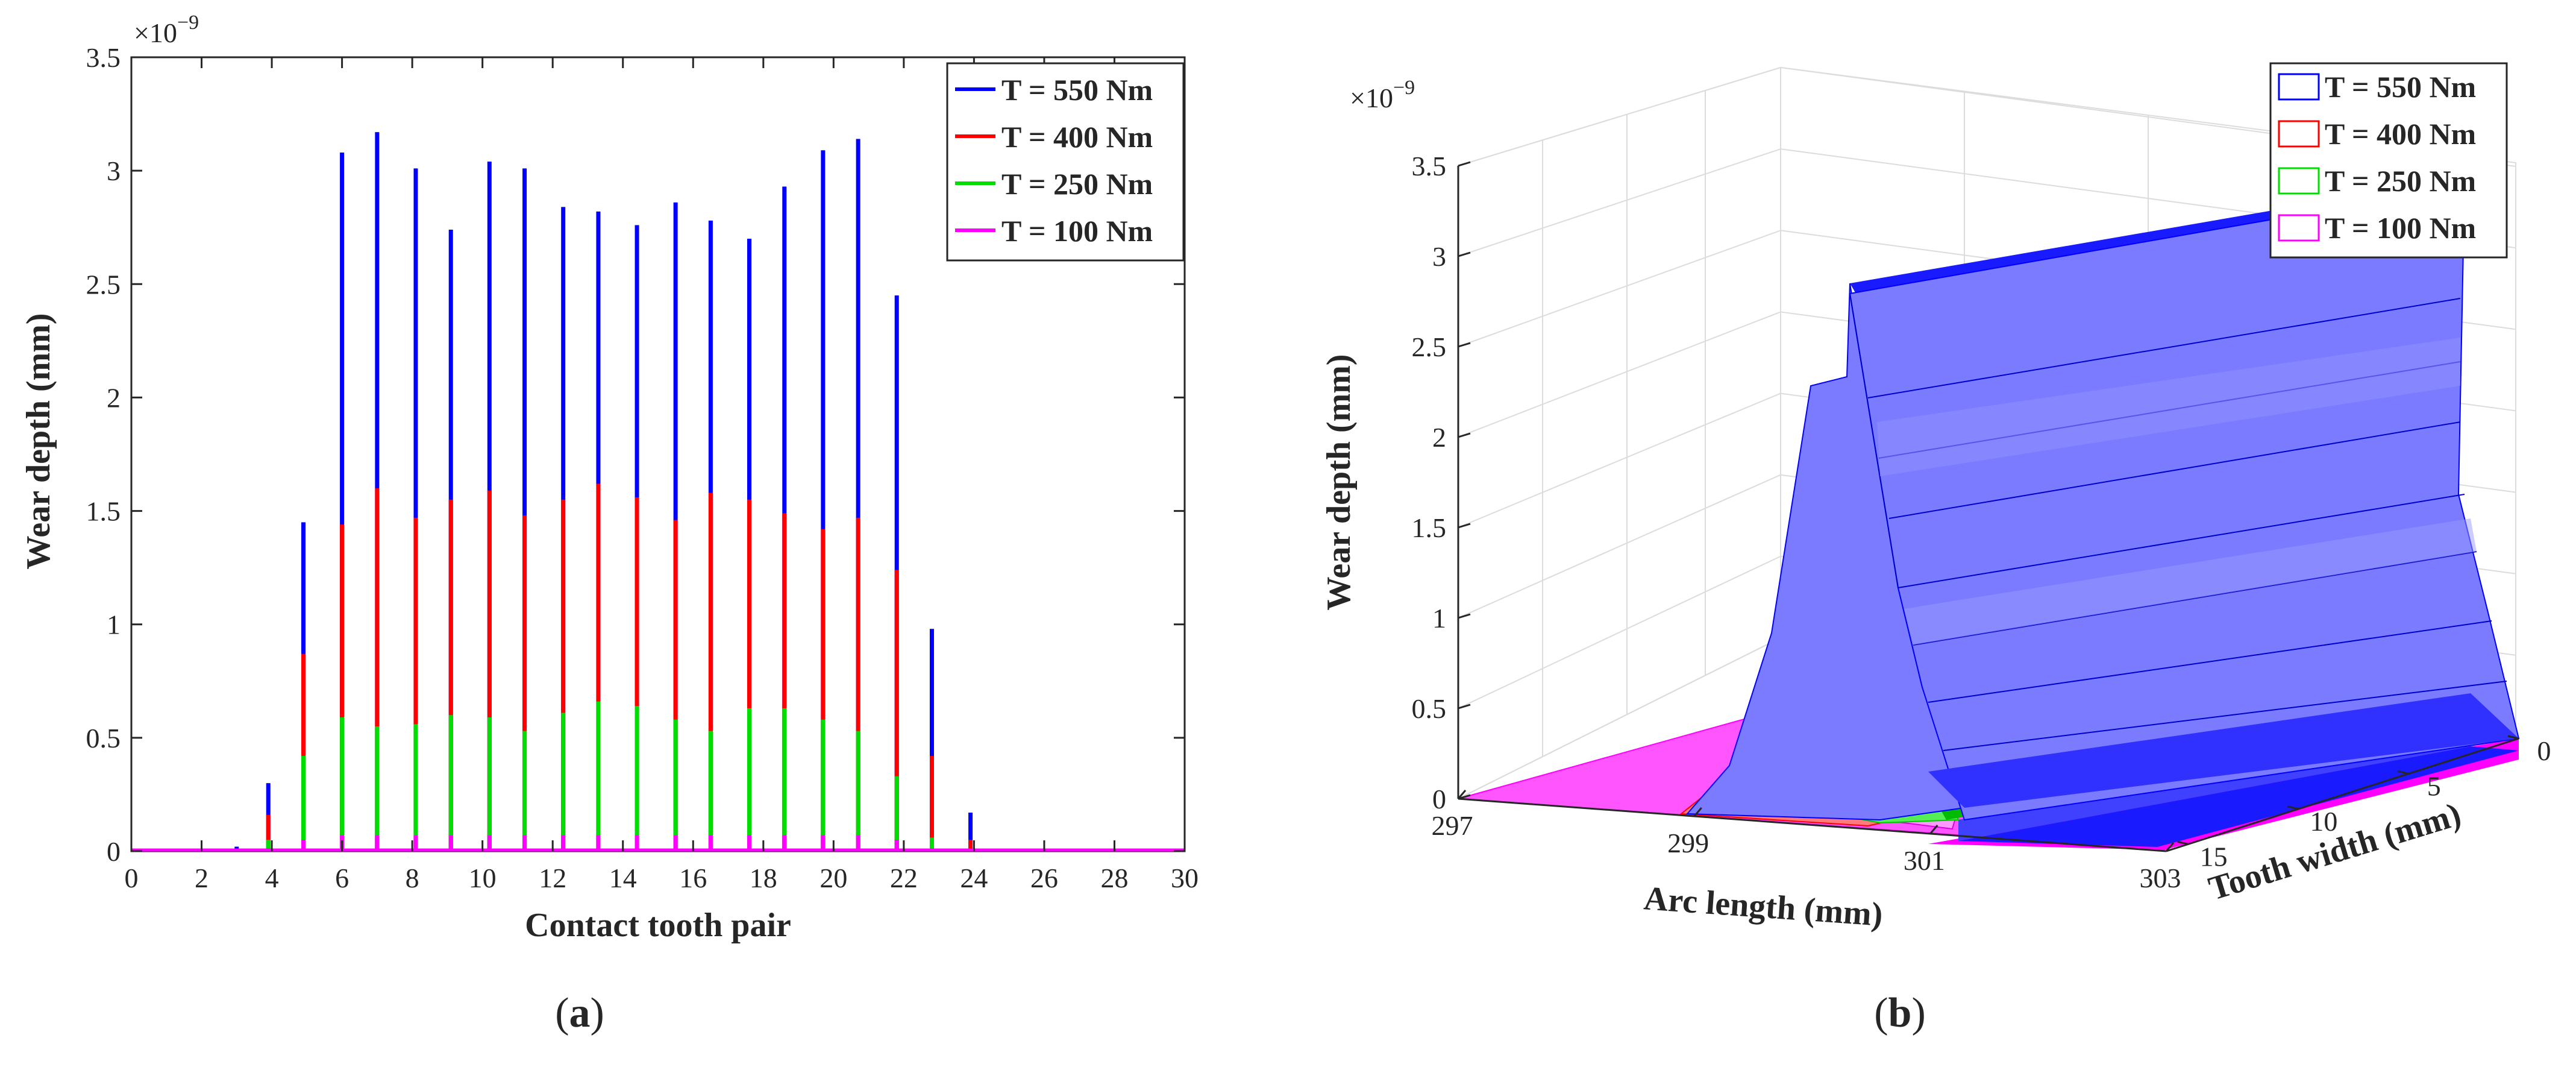 The height and width of the screenshot is (1067, 2576). What do you see at coordinates (2400, 87) in the screenshot?
I see `legend-b-label: T = 550 Nm` at bounding box center [2400, 87].